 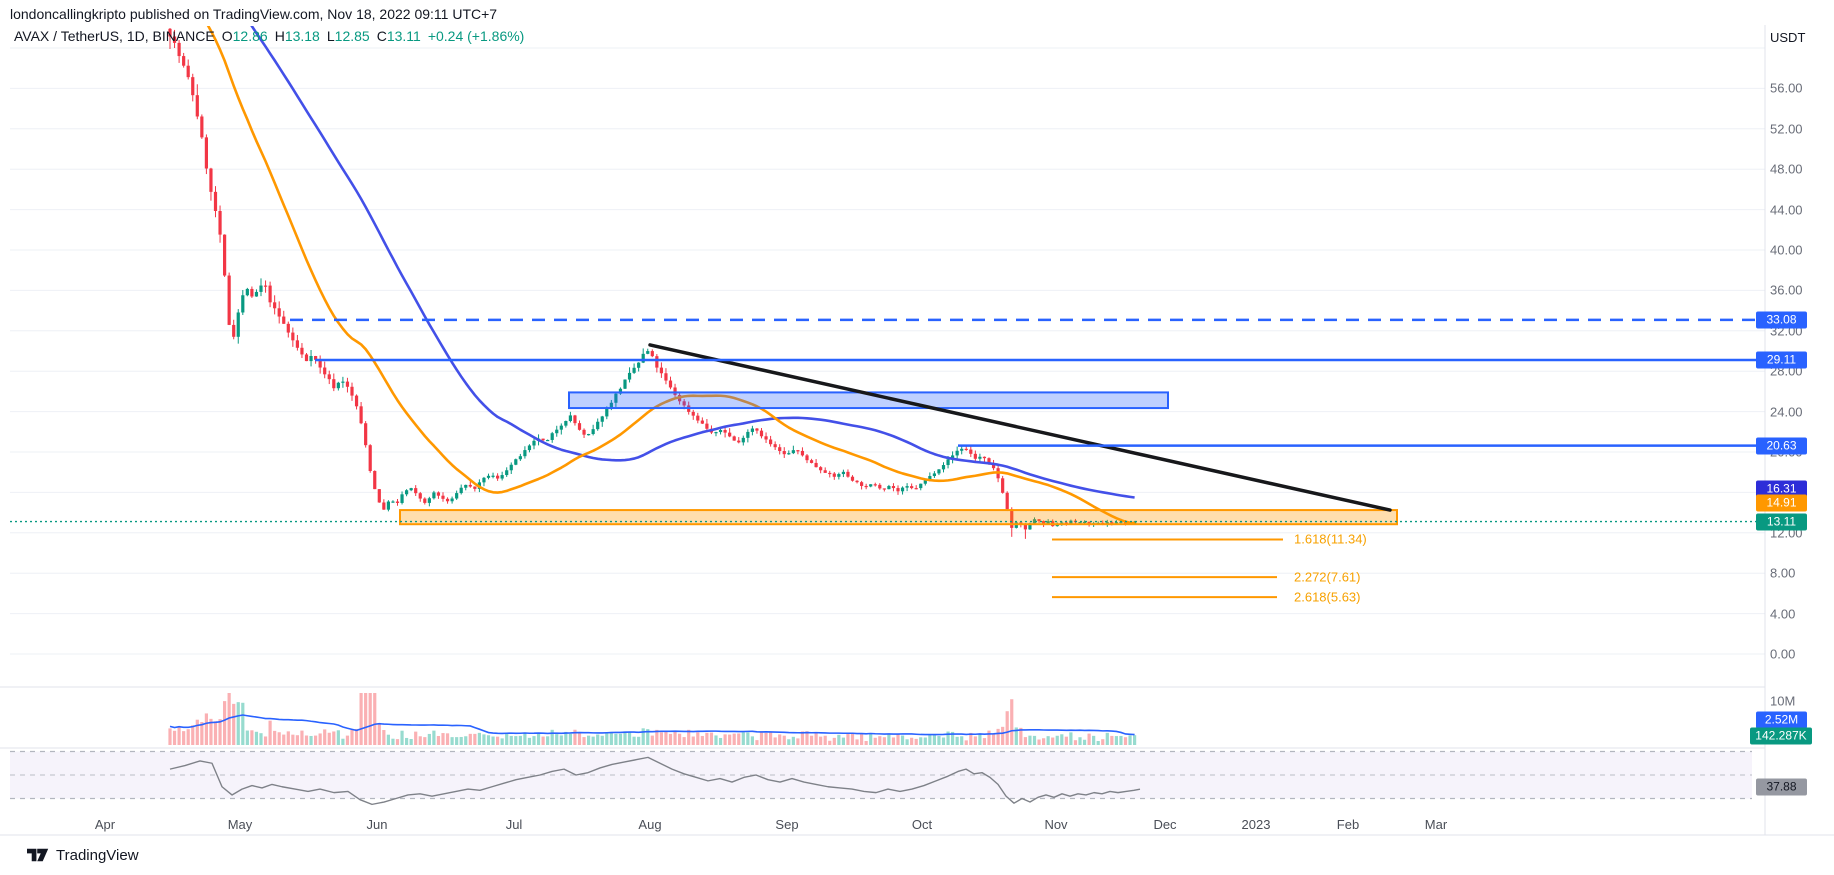 What do you see at coordinates (114, 36) in the screenshot?
I see `symbol-title: AVAX / TetherUS, 1D, BINANCE` at bounding box center [114, 36].